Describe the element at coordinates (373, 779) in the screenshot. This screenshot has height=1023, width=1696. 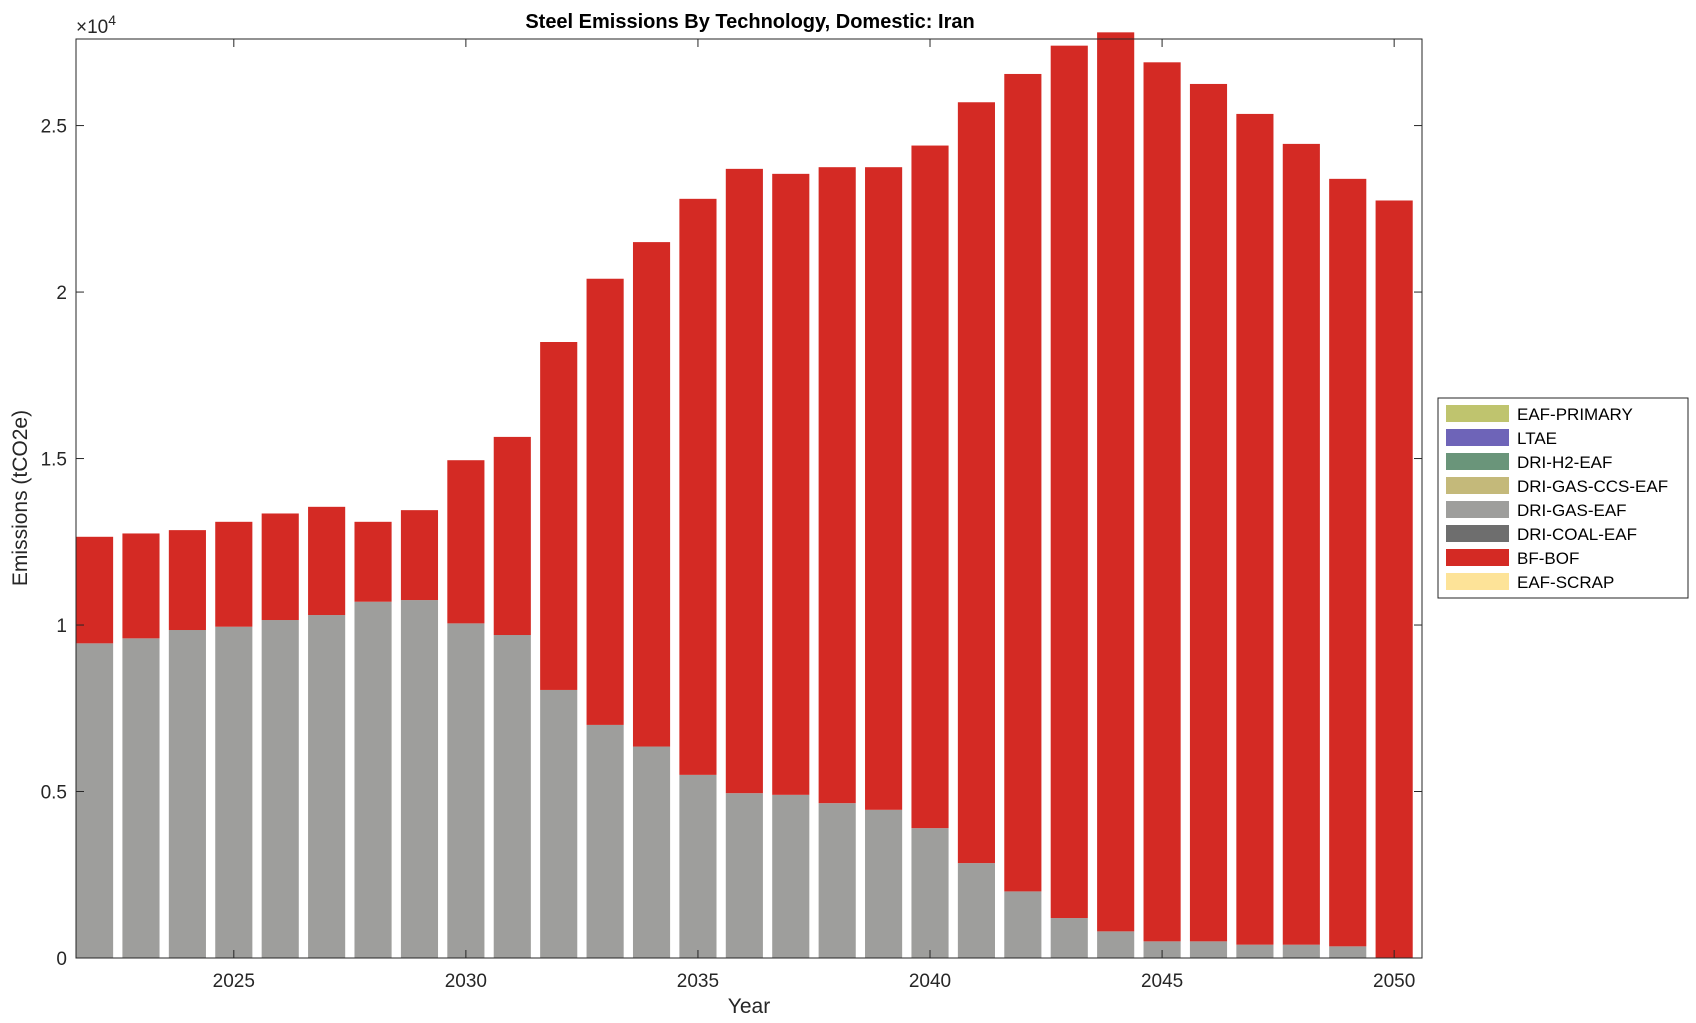
I see `bar-dri-gas-eaf-2028` at that location.